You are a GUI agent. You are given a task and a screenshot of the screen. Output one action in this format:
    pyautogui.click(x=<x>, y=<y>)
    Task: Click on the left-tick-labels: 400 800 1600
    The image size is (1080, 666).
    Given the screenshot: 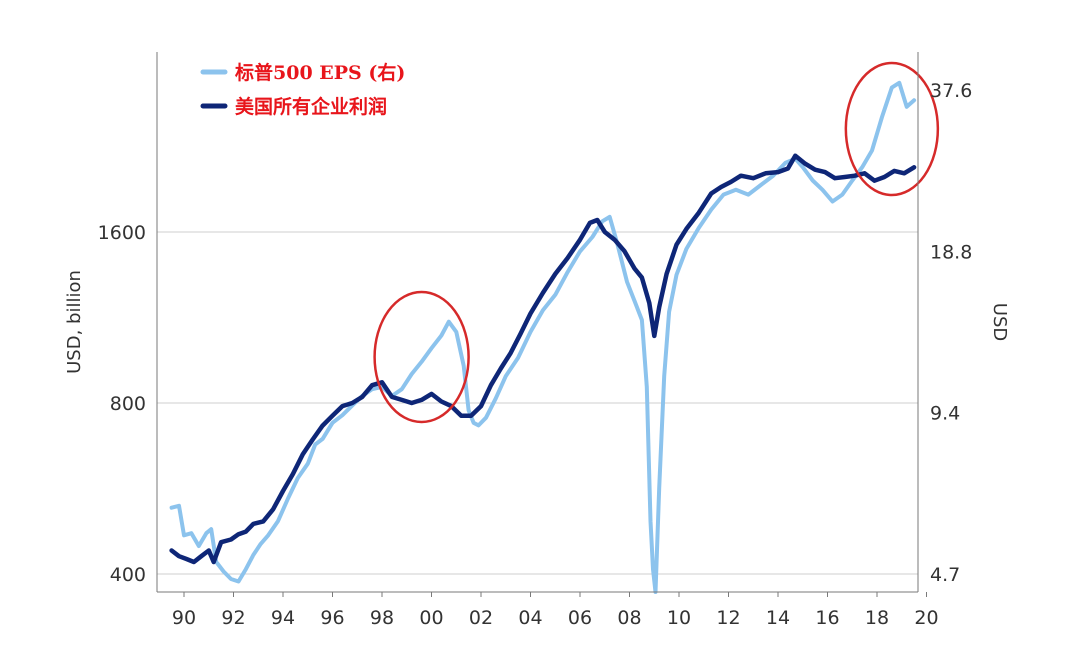 What is the action you would take?
    pyautogui.click(x=122, y=404)
    